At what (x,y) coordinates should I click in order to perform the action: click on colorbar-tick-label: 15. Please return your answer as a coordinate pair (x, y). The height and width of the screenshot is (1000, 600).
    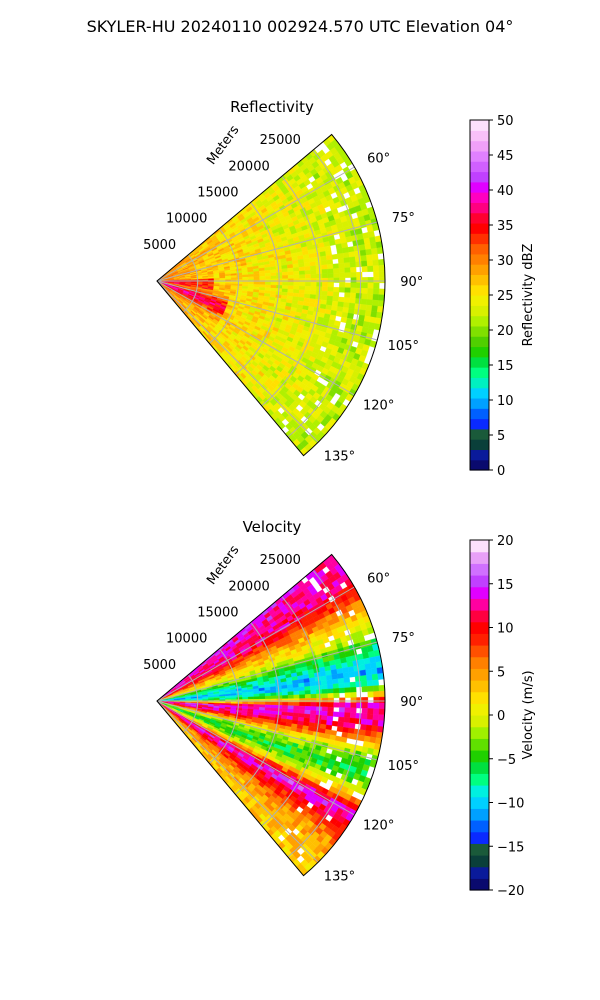
    Looking at the image, I should click on (505, 366).